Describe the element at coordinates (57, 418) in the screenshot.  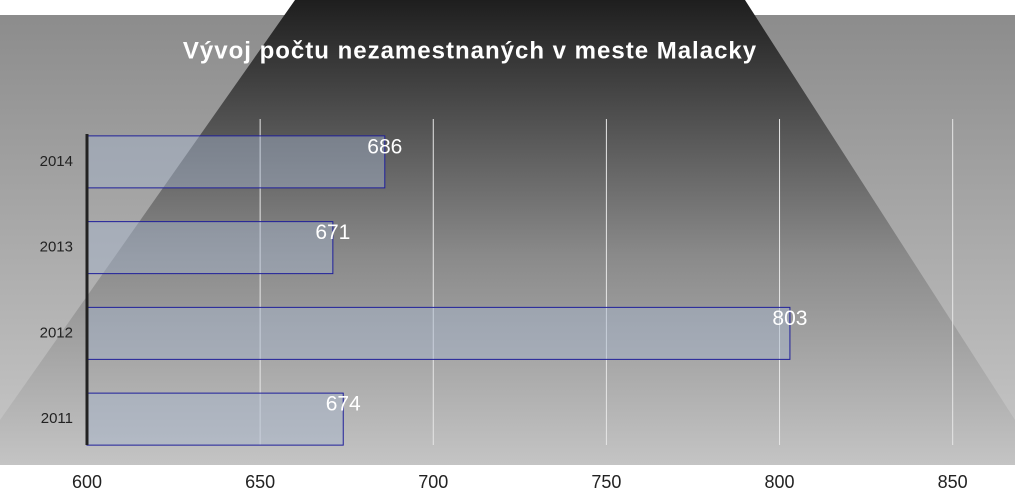
I see `y-tick-label: 2011` at that location.